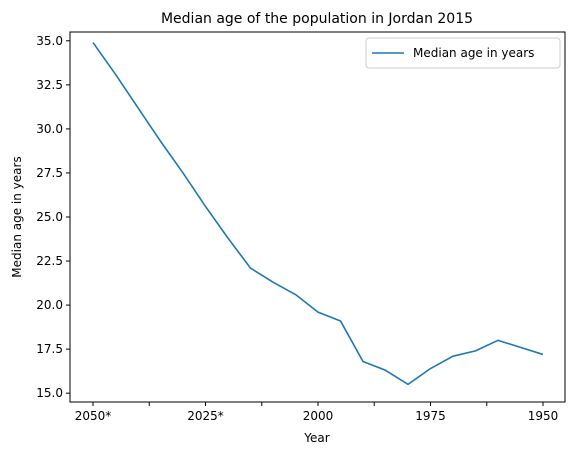  What do you see at coordinates (49, 349) in the screenshot?
I see `y-tick-label: 17.5` at bounding box center [49, 349].